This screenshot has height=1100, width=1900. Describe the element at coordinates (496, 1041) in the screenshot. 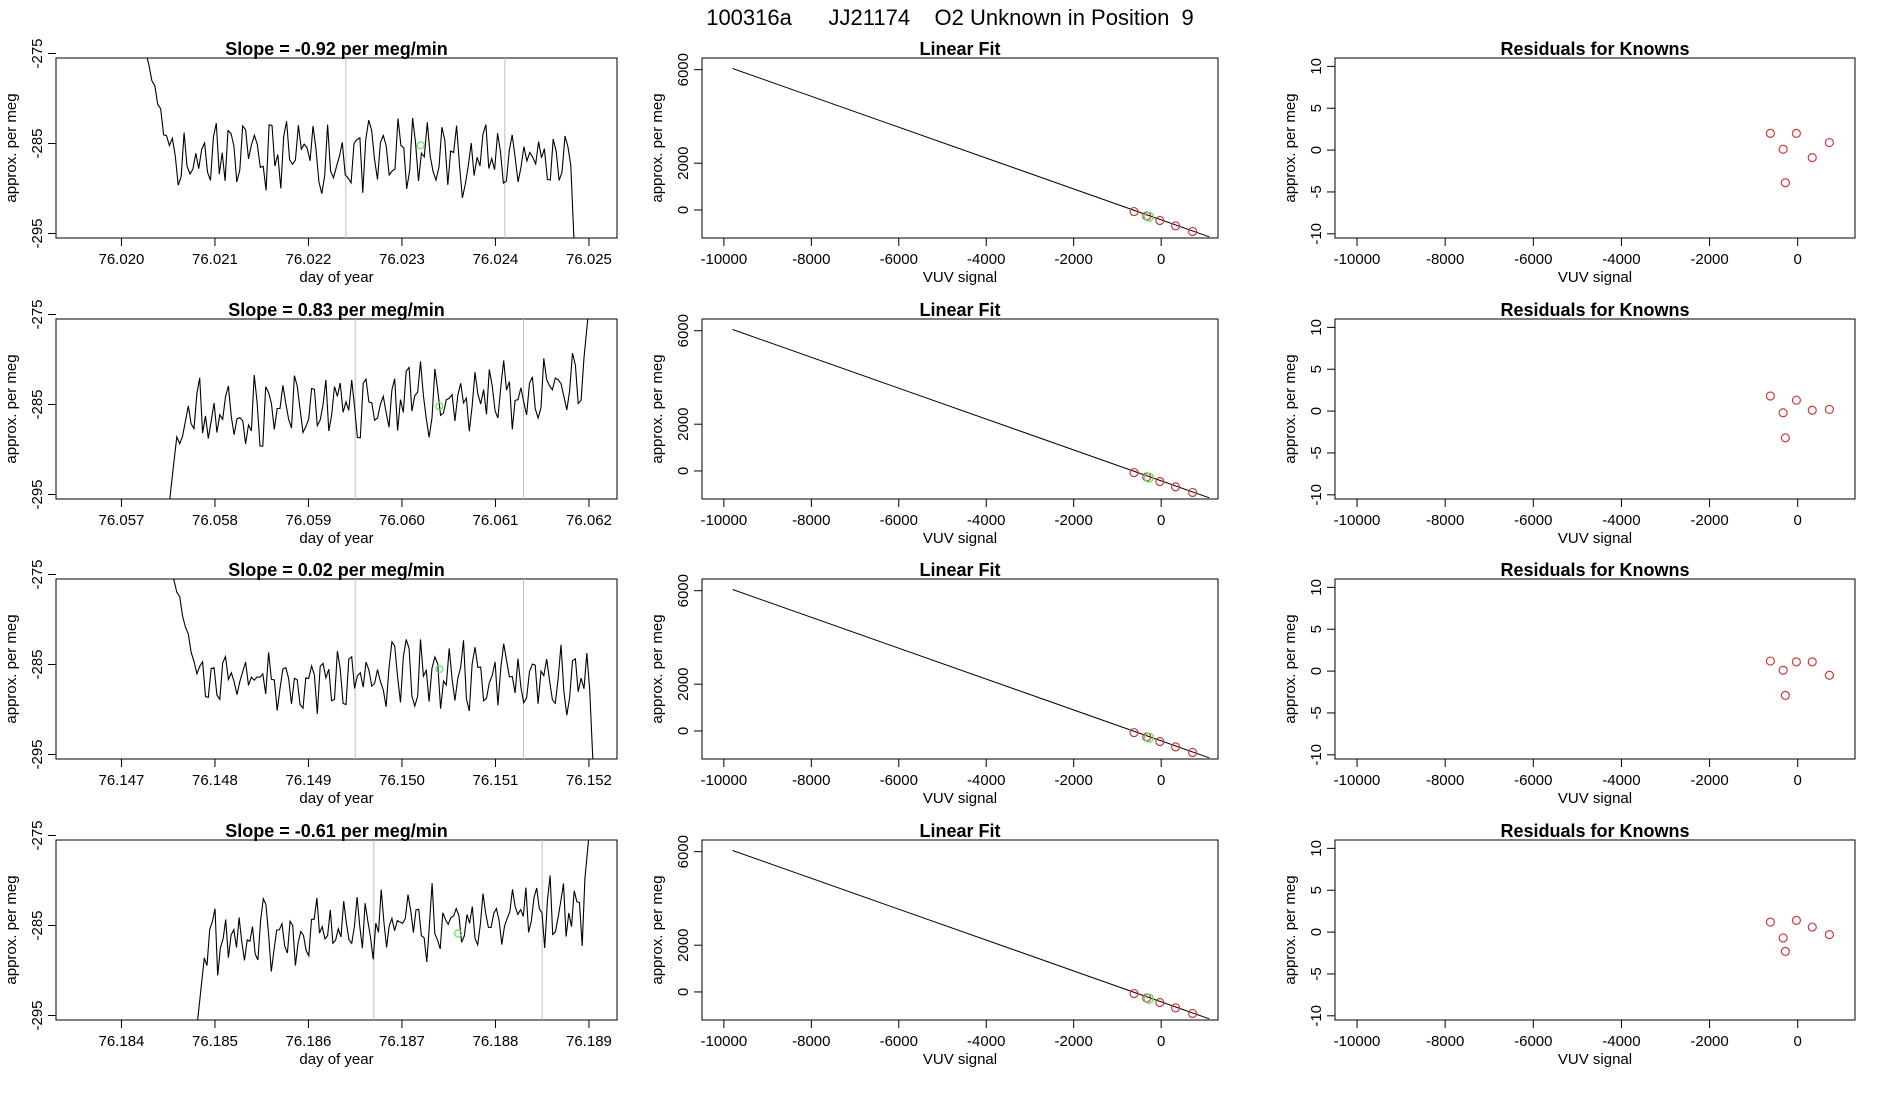

I see `x-tick-label: 76.188` at that location.